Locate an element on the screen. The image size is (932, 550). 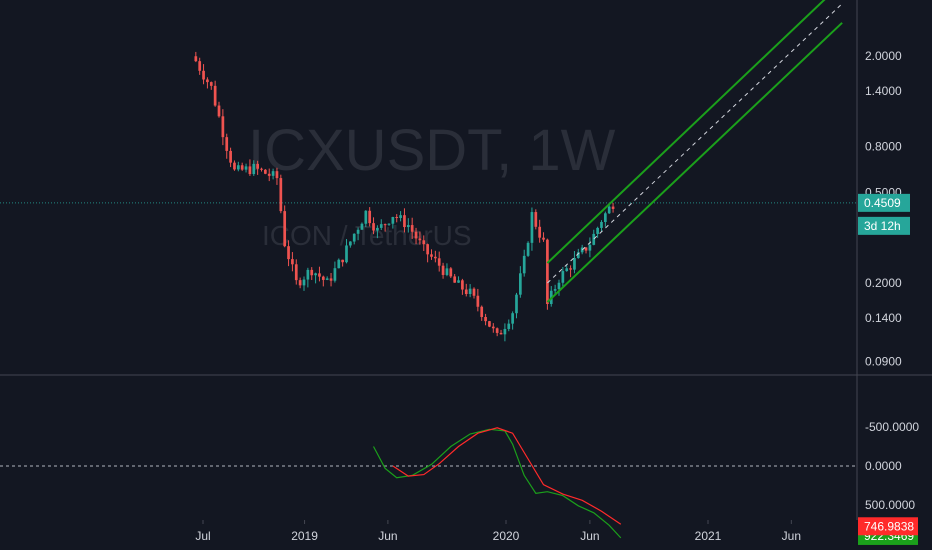
oscillator-green-line is located at coordinates (497, 483).